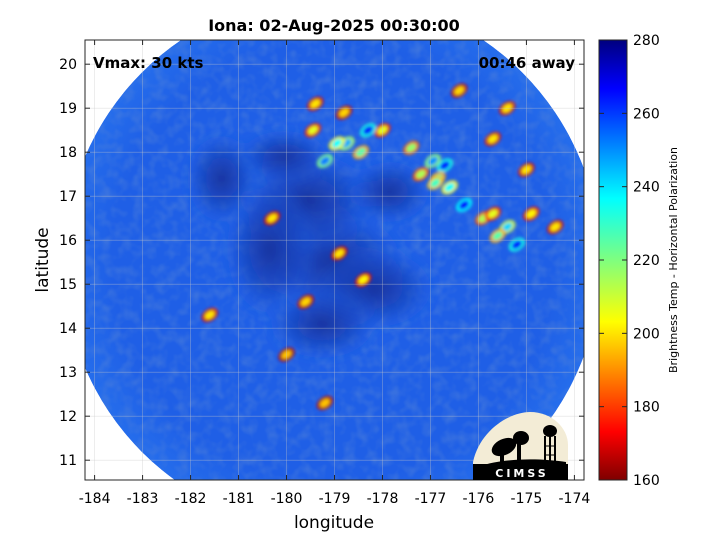 The width and height of the screenshot is (720, 540). What do you see at coordinates (479, 499) in the screenshot?
I see `x-tick-label: -176` at bounding box center [479, 499].